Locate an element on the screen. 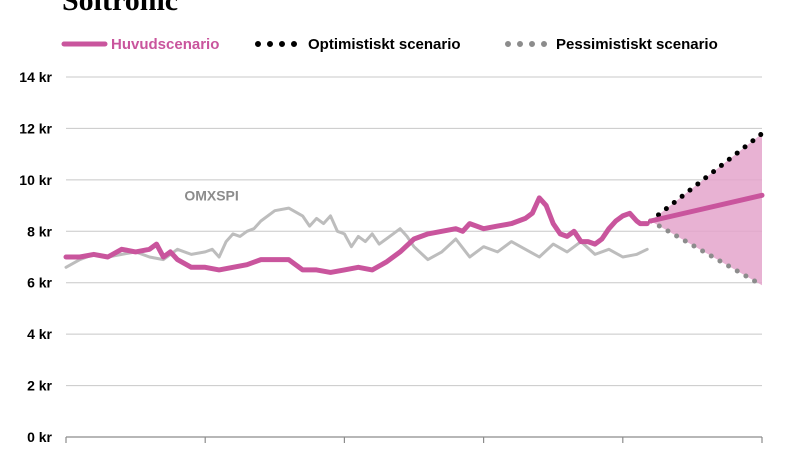 This screenshot has height=450, width=800. y-tick-label: 0 kr is located at coordinates (39, 437).